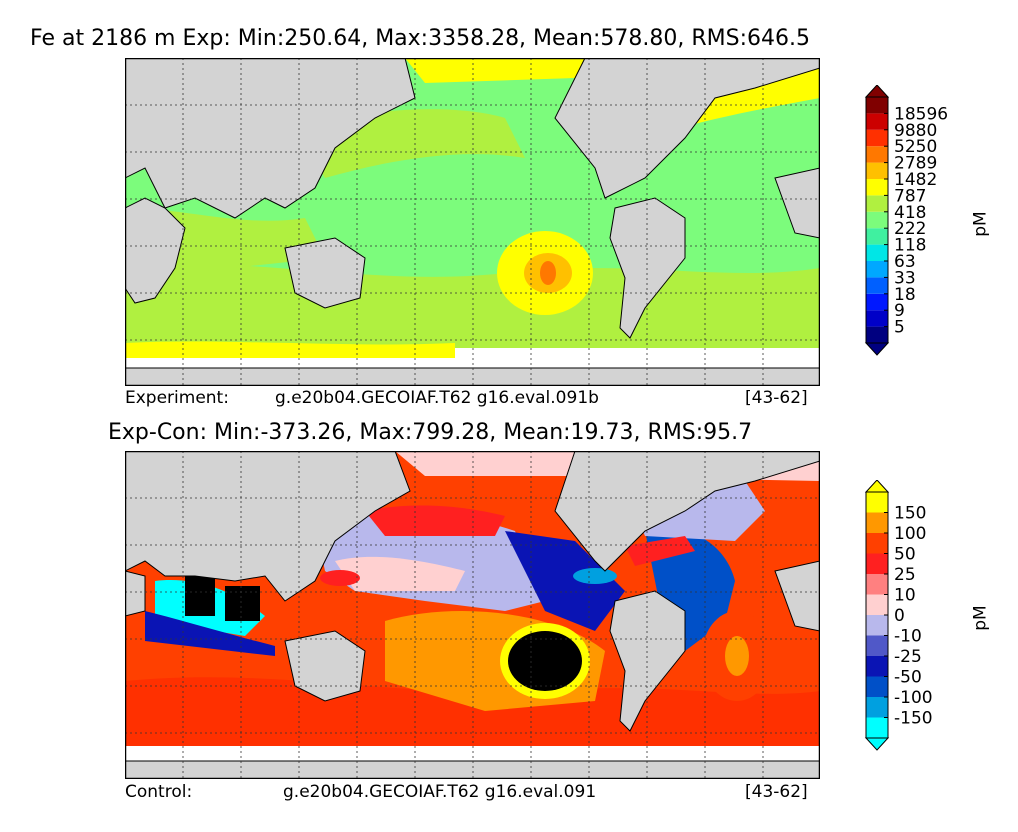 This screenshot has height=832, width=1018. What do you see at coordinates (437, 398) in the screenshot?
I see `map1-caption-case: g.e20b04.GECOIAF.T62 g16.eval.091b` at bounding box center [437, 398].